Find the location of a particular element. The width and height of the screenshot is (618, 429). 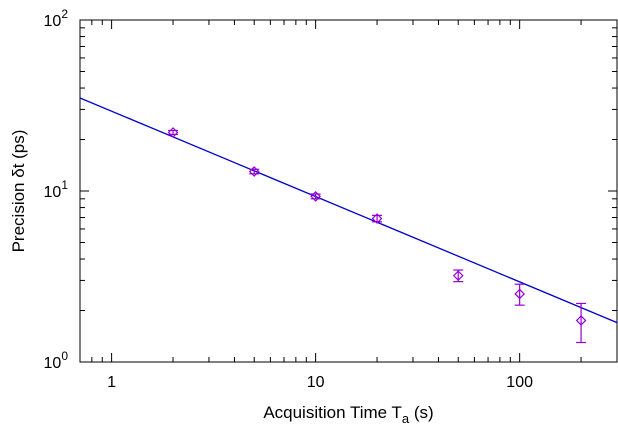

x-axis-title-unit: (s) is located at coordinates (421, 412).